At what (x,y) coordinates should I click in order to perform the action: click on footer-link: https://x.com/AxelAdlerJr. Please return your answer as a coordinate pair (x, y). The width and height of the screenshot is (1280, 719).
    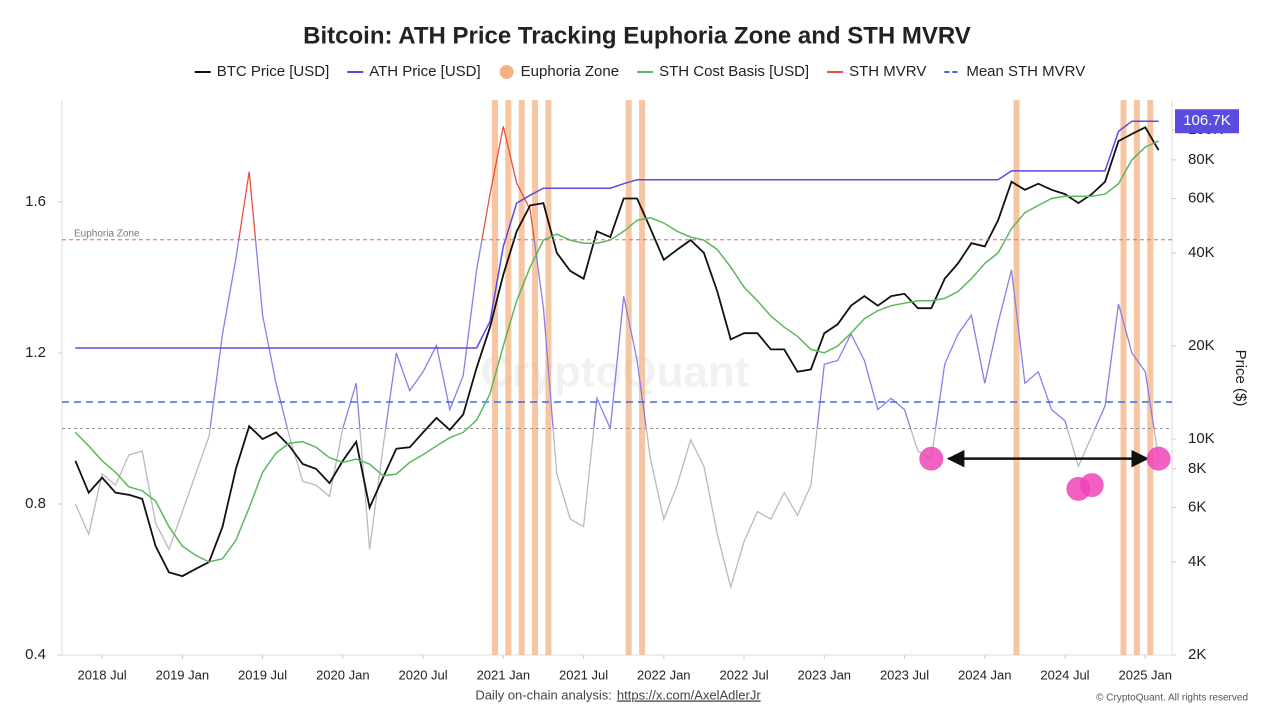
    Looking at the image, I should click on (689, 694).